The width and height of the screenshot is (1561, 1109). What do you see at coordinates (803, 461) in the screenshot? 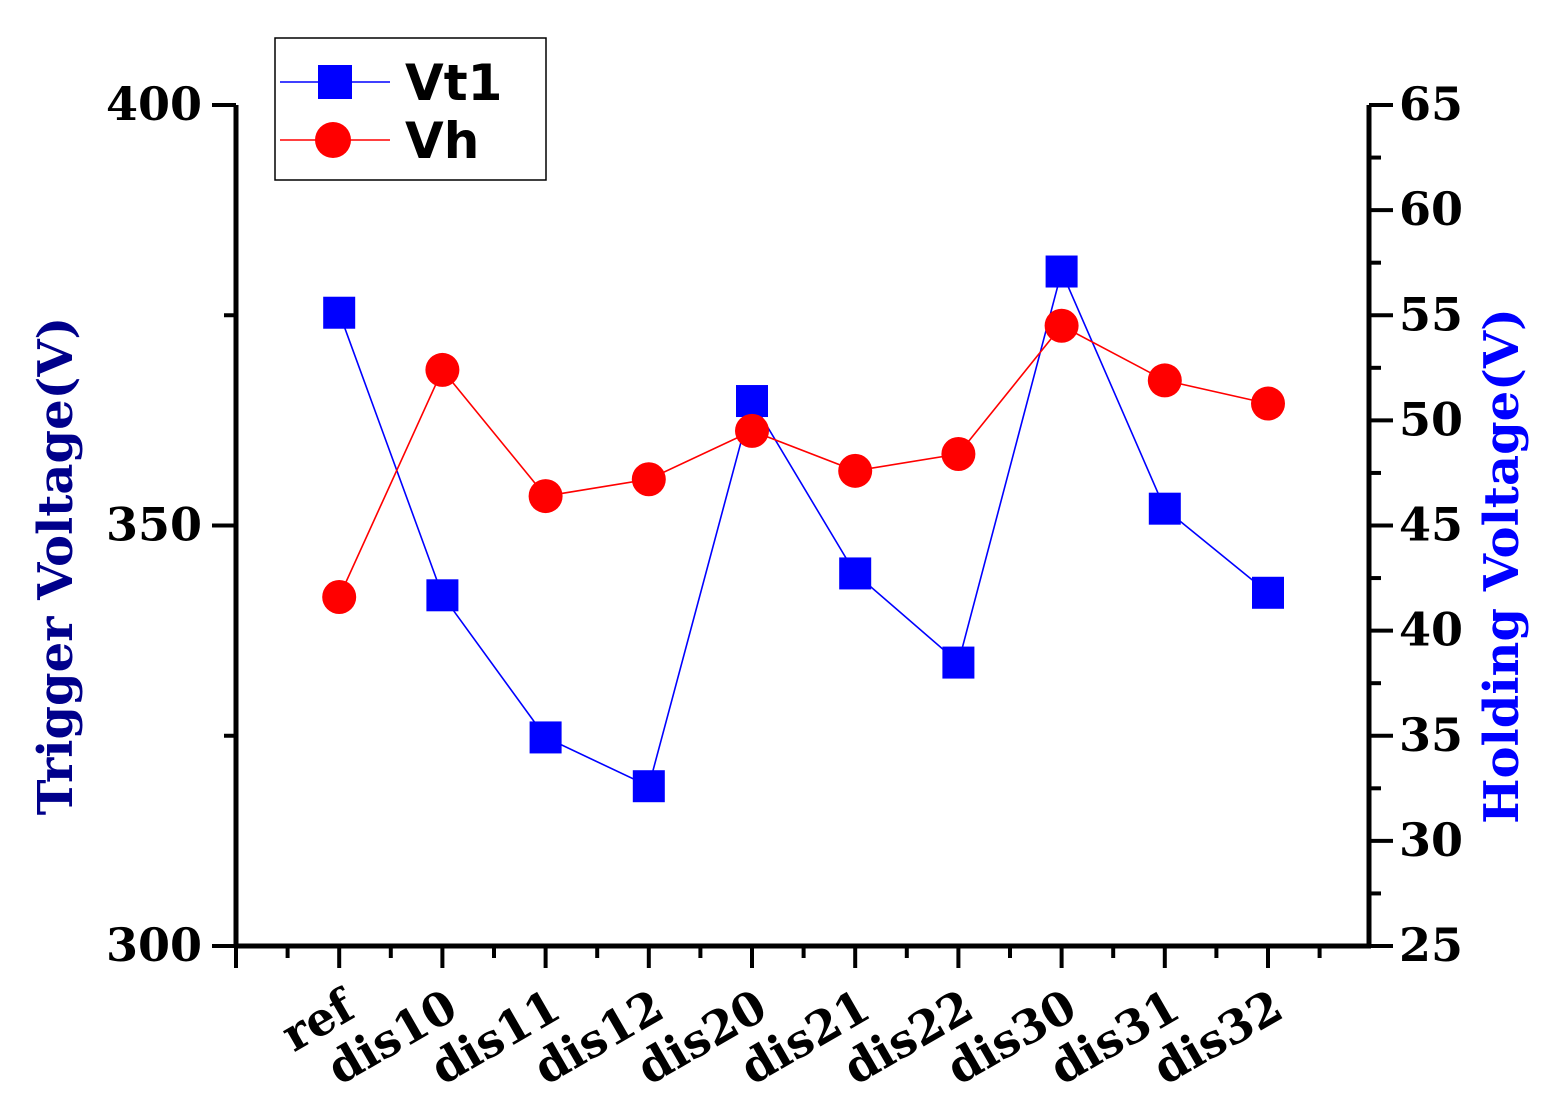
I see `series-line-vh` at bounding box center [803, 461].